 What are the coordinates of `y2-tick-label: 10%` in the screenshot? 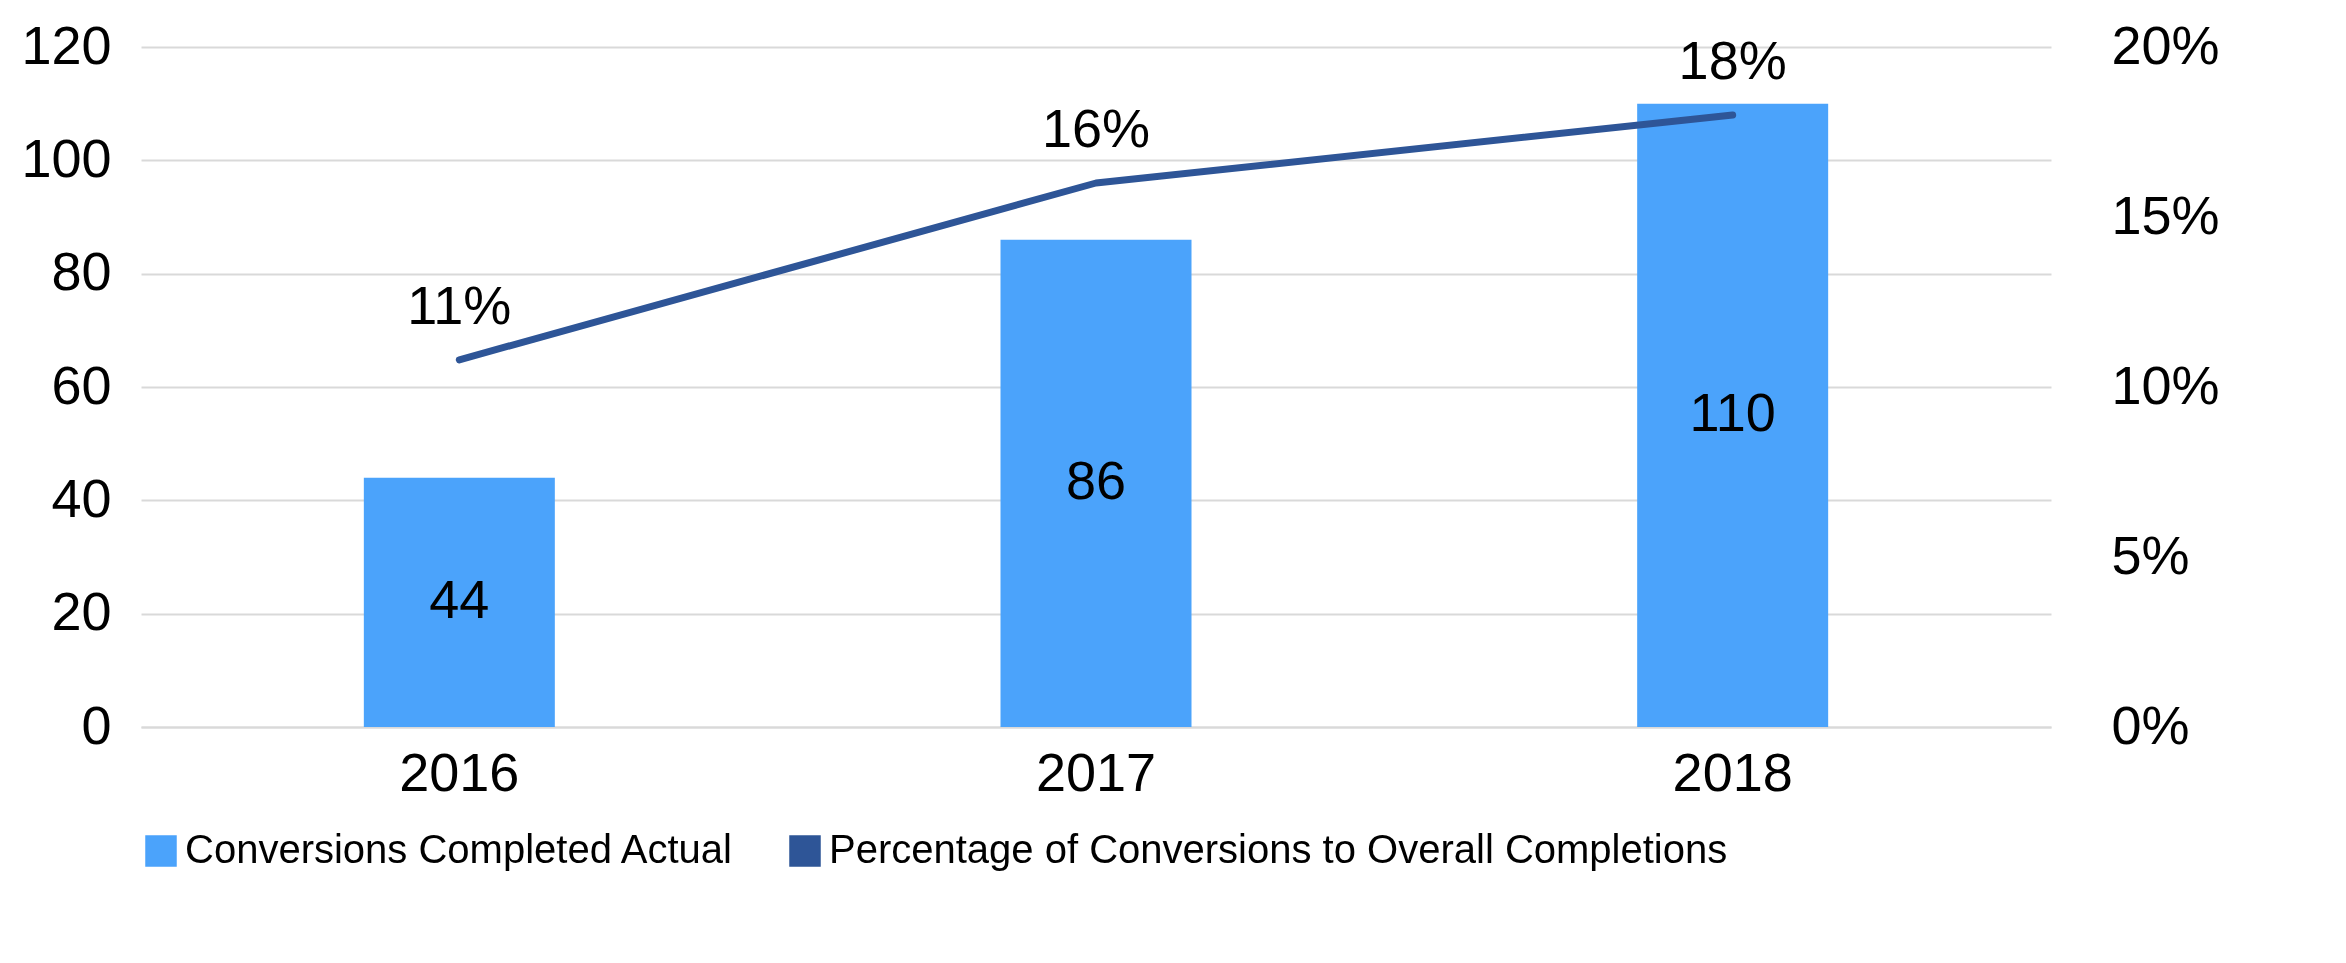 It's located at (2165, 384).